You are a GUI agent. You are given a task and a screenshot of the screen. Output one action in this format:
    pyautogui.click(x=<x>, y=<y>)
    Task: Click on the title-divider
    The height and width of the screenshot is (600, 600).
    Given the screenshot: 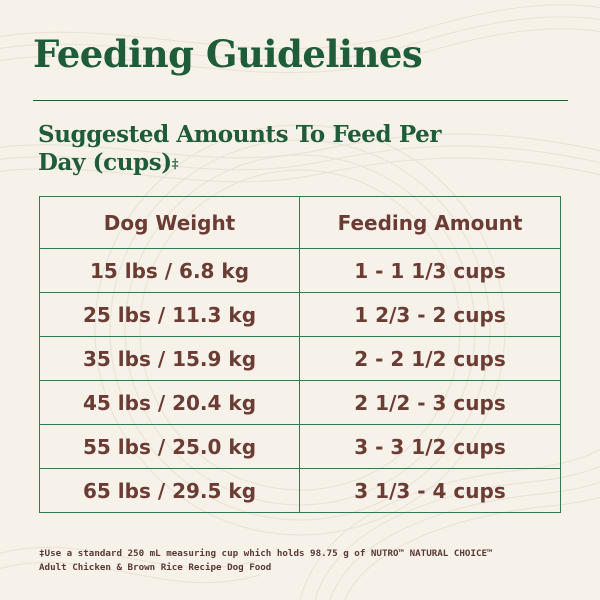 What is the action you would take?
    pyautogui.click(x=300, y=100)
    